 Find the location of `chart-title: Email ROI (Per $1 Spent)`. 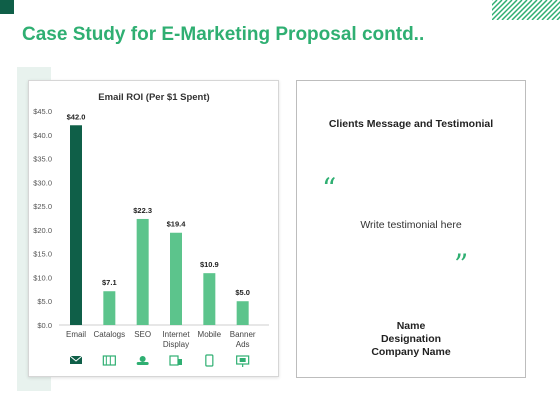

chart-title: Email ROI (Per $1 Spent) is located at coordinates (153, 97).